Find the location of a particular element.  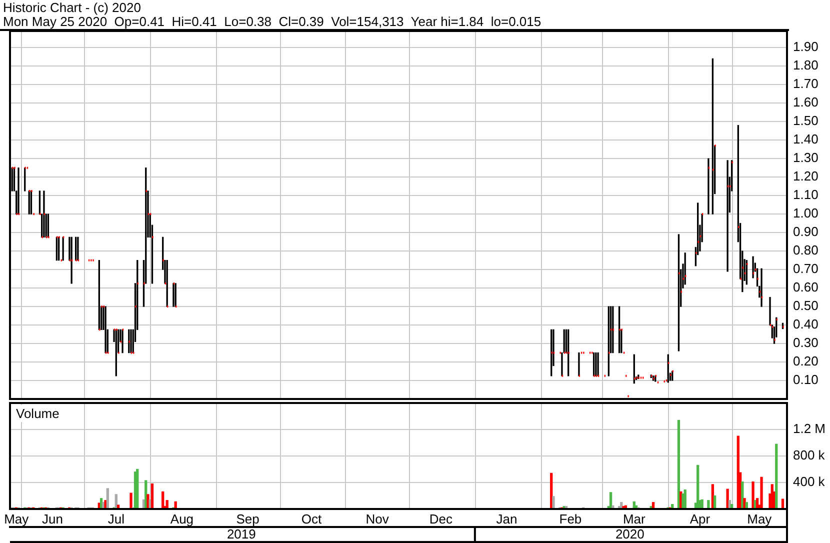

y-tick-label: 0.30 is located at coordinates (805, 342).